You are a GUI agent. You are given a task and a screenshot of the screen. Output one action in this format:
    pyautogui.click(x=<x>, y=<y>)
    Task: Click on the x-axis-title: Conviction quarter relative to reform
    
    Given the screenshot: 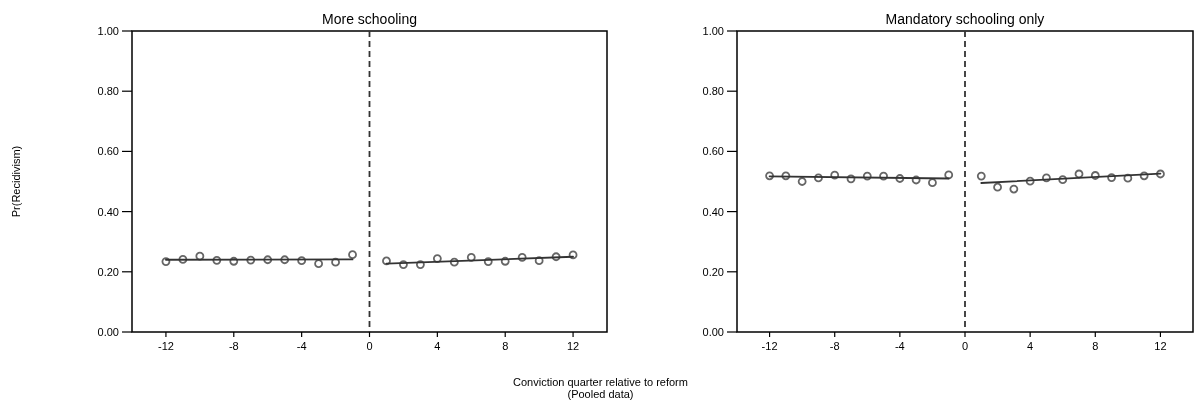 What is the action you would take?
    pyautogui.click(x=600, y=382)
    